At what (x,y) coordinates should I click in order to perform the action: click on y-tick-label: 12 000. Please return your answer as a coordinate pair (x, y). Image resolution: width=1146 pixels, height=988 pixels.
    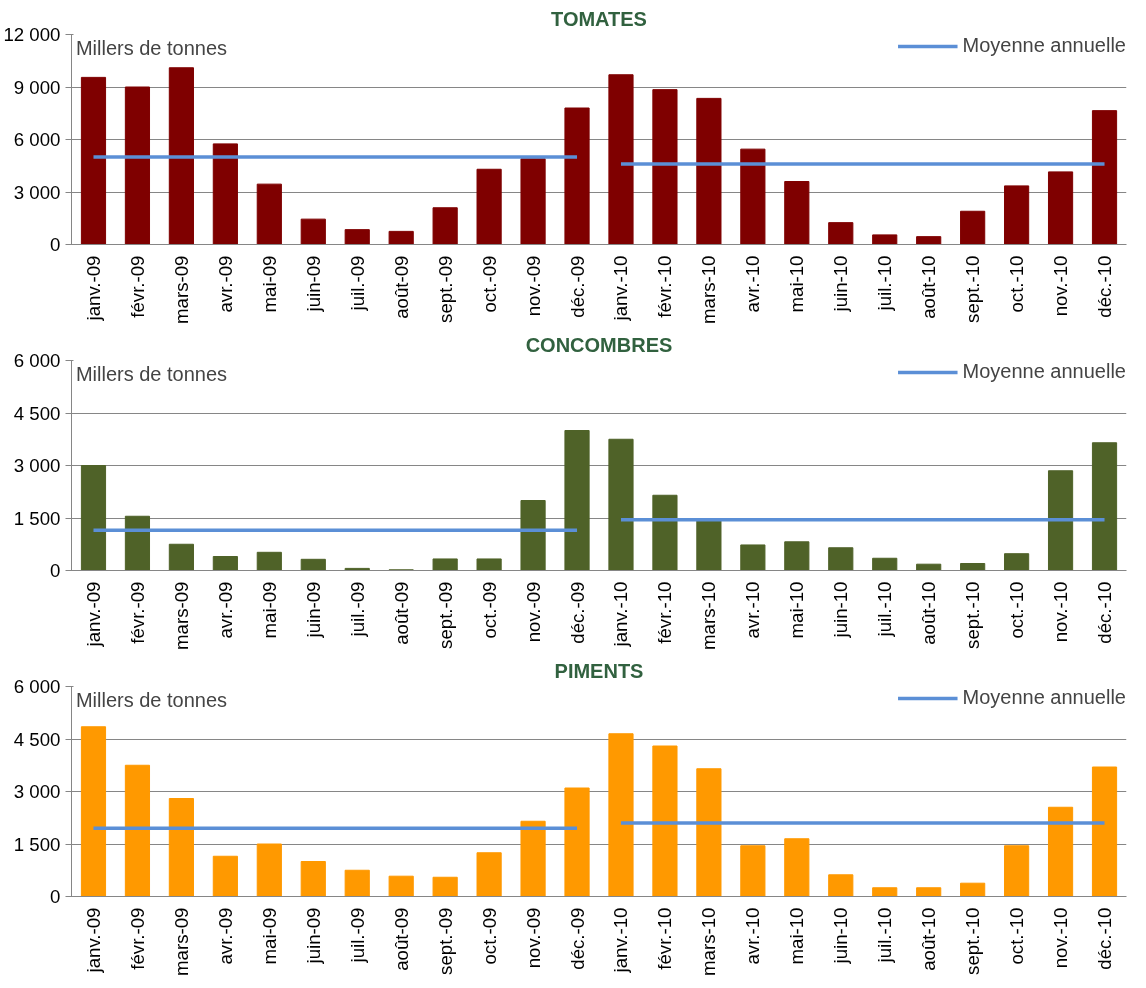
    Looking at the image, I should click on (32, 34).